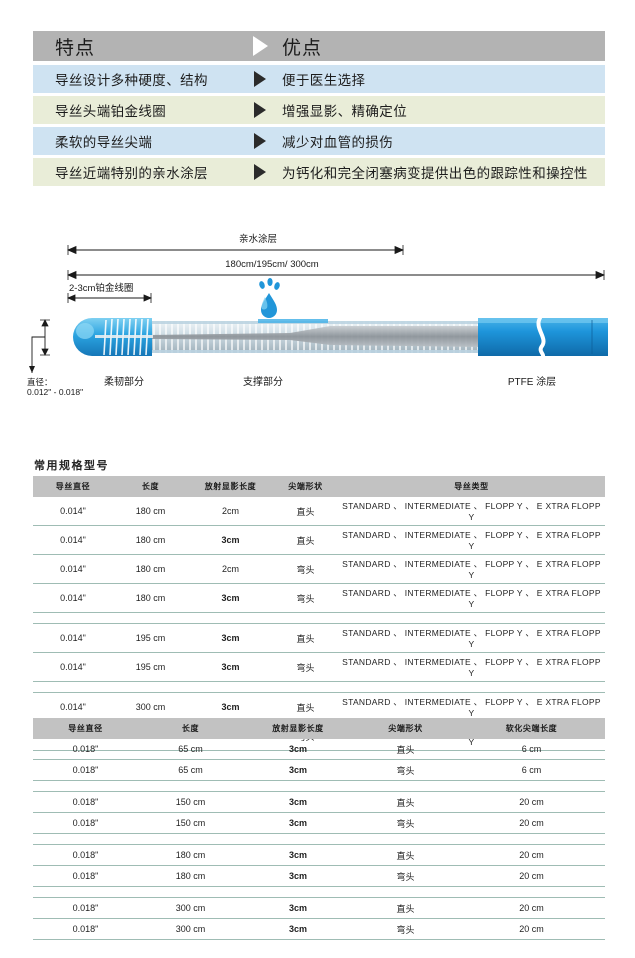  What do you see at coordinates (315, 336) in the screenshot?
I see `guidewire-shaft` at bounding box center [315, 336].